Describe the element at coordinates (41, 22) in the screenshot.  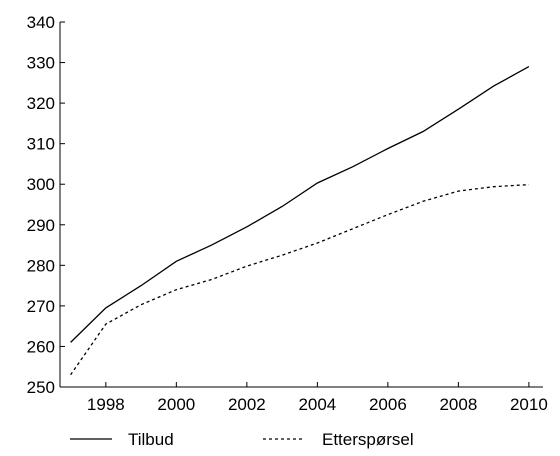
I see `y-tick-label: 340` at that location.